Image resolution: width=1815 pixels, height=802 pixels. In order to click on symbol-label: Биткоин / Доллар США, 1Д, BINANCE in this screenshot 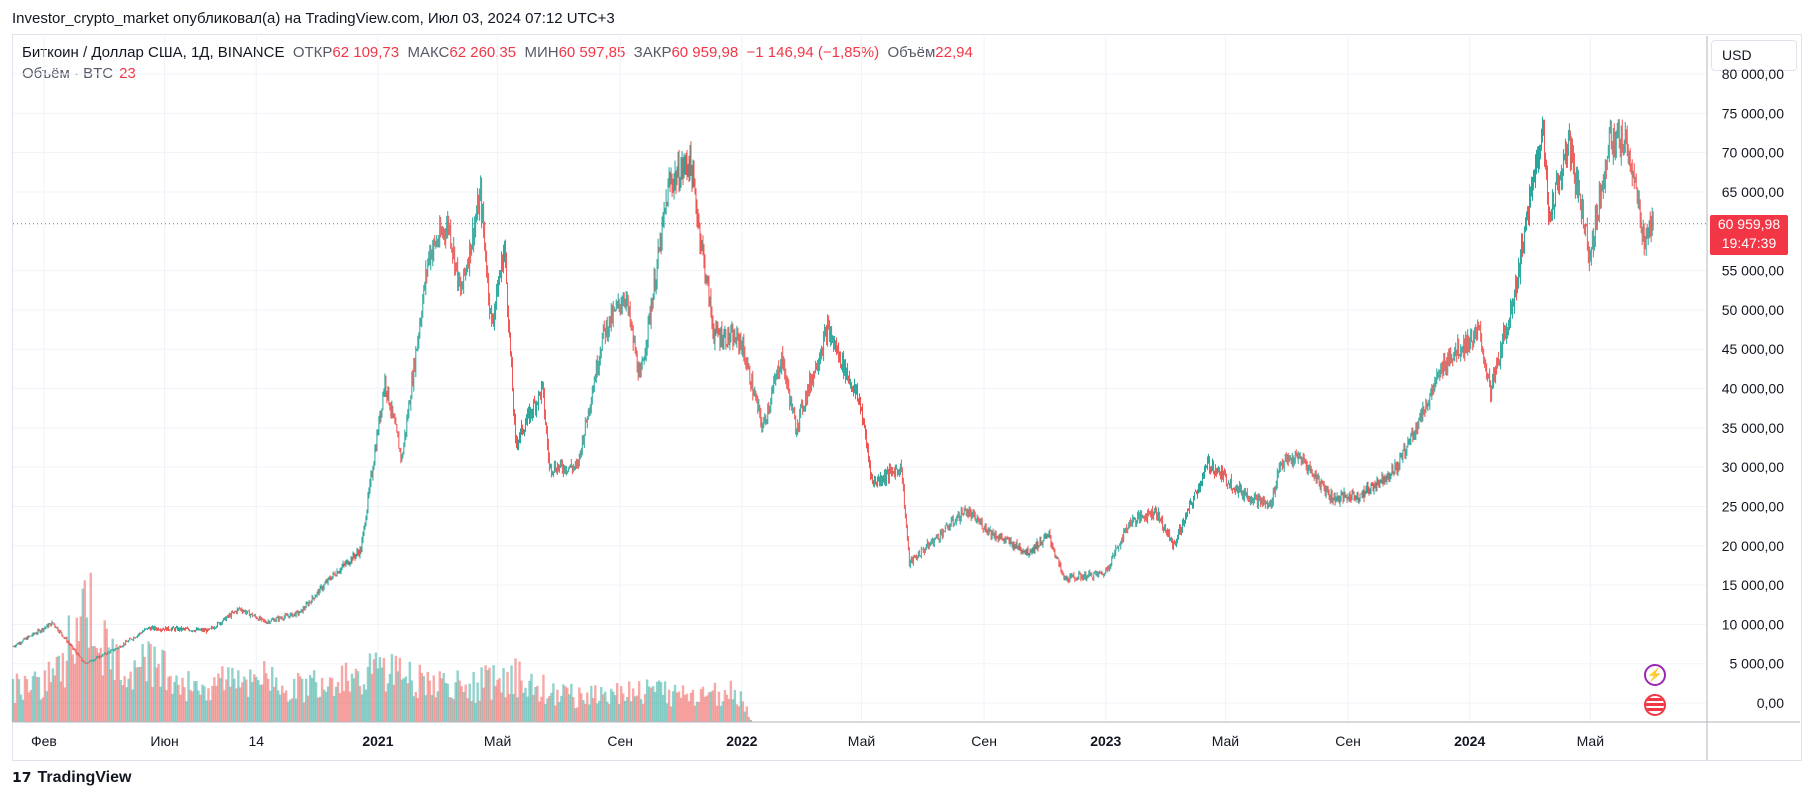, I will do `click(153, 52)`.